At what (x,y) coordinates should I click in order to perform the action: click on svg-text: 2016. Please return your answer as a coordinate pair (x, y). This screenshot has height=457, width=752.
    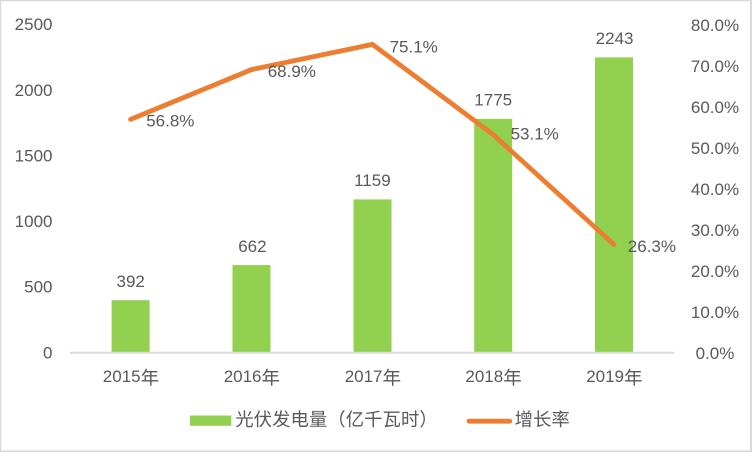
    Looking at the image, I should click on (243, 376).